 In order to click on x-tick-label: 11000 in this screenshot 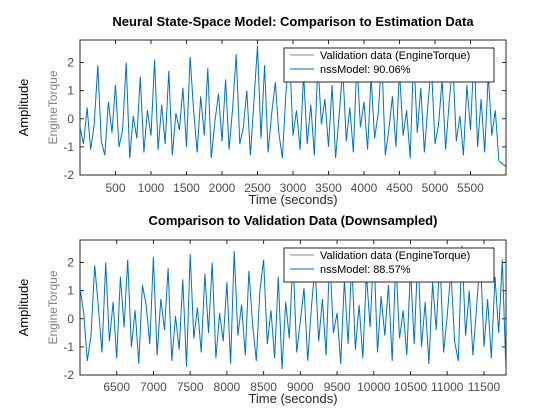, I will do `click(447, 387)`.